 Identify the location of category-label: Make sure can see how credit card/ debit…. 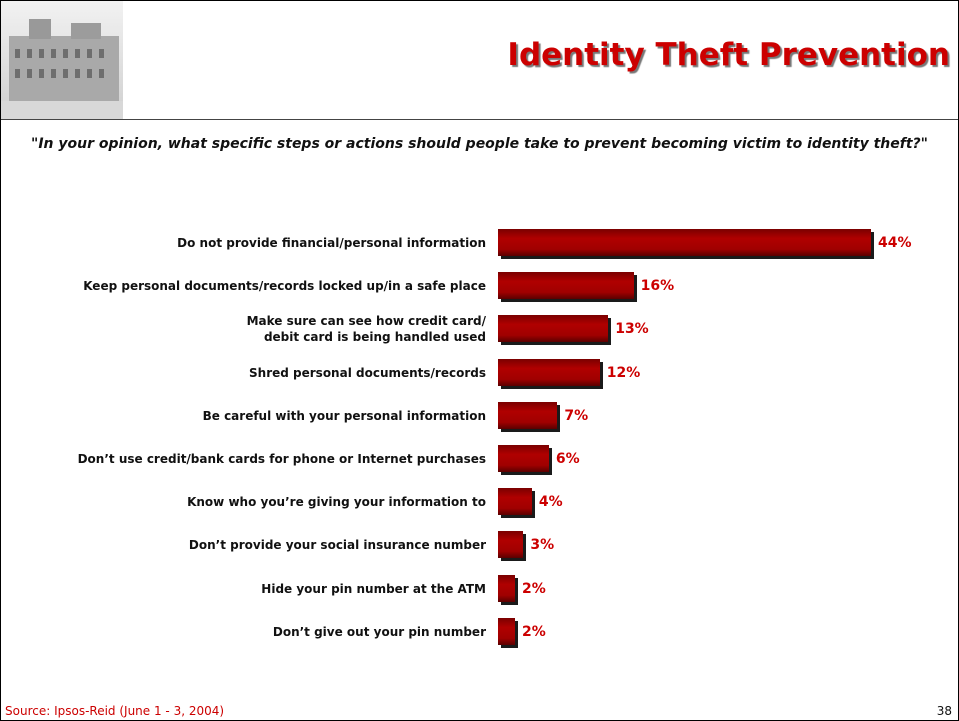
(366, 329).